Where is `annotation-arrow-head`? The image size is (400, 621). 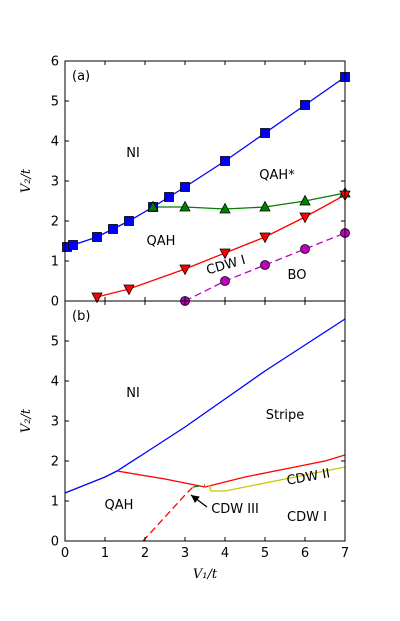
annotation-arrow-head is located at coordinates (195, 499).